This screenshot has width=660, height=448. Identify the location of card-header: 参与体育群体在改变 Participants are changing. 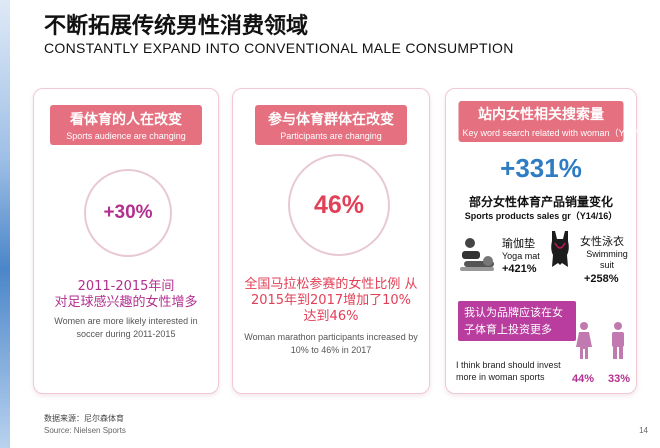
(331, 125).